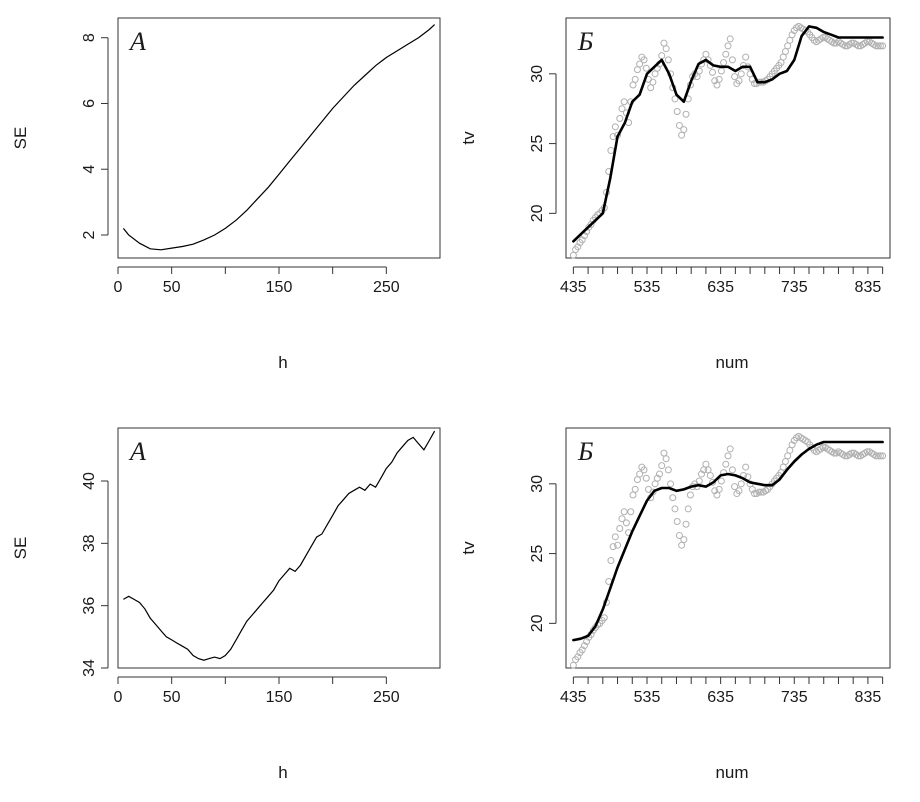  What do you see at coordinates (585, 451) in the screenshot?
I see `panel-d-panel-letter: Б` at bounding box center [585, 451].